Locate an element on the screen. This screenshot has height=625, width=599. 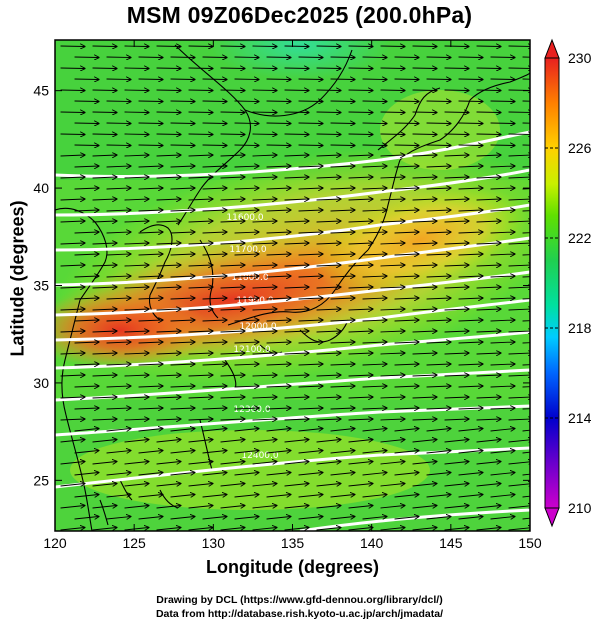
x-axis-label: Longitude (degrees) is located at coordinates (292, 567).